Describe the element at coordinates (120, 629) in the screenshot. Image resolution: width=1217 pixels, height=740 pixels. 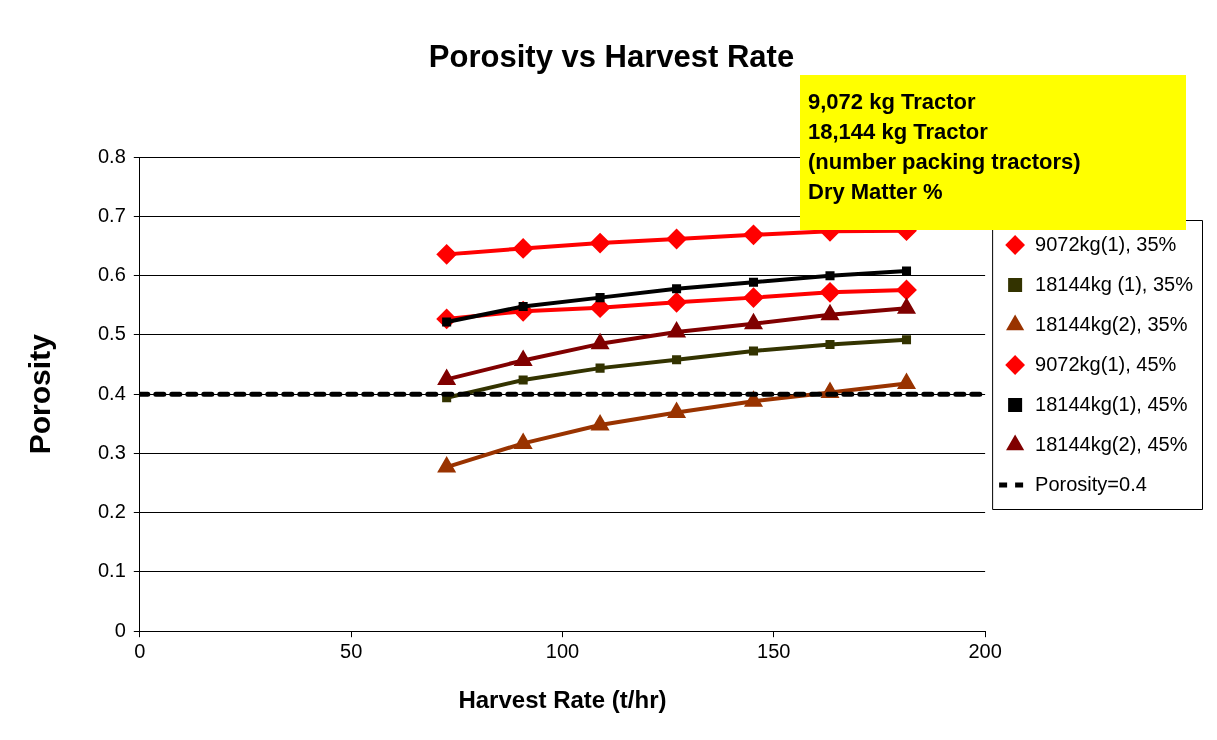
I see `y-tick-label: 0` at that location.